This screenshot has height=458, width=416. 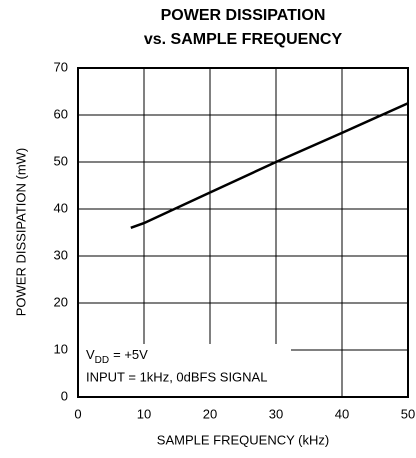 What do you see at coordinates (61, 254) in the screenshot?
I see `y-tick-label: 30` at bounding box center [61, 254].